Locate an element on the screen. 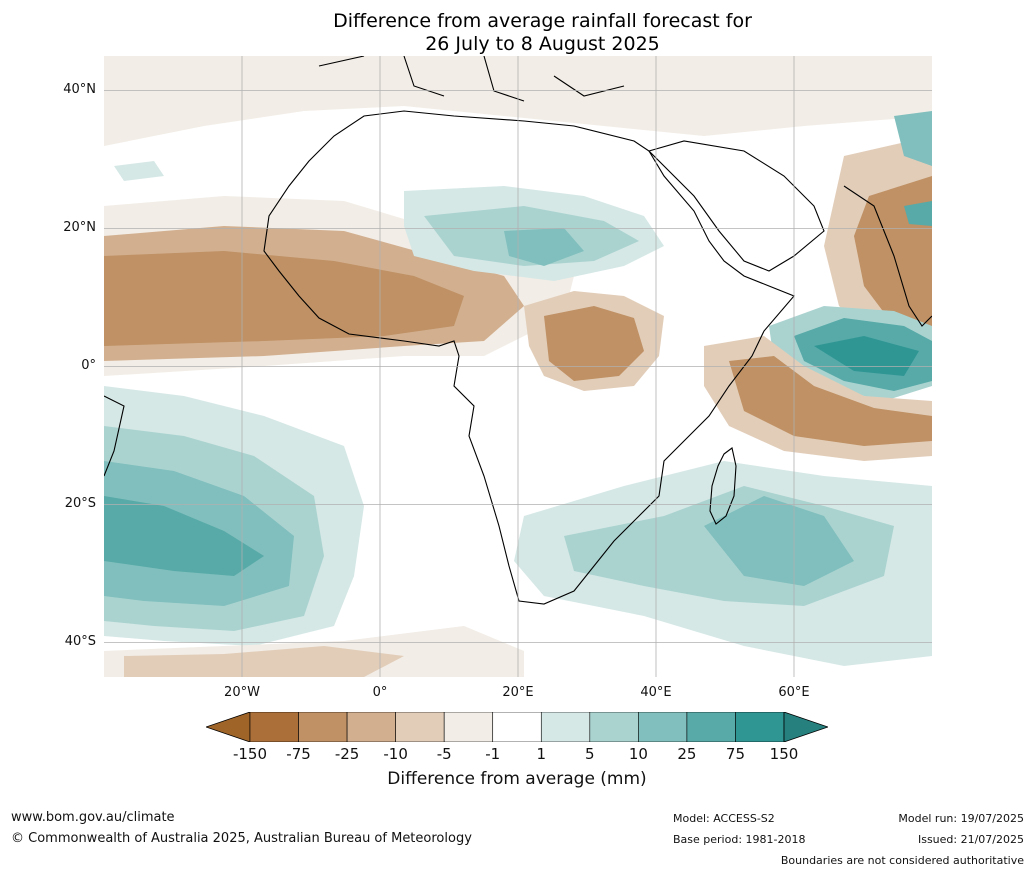  colorbar is located at coordinates (517, 727).